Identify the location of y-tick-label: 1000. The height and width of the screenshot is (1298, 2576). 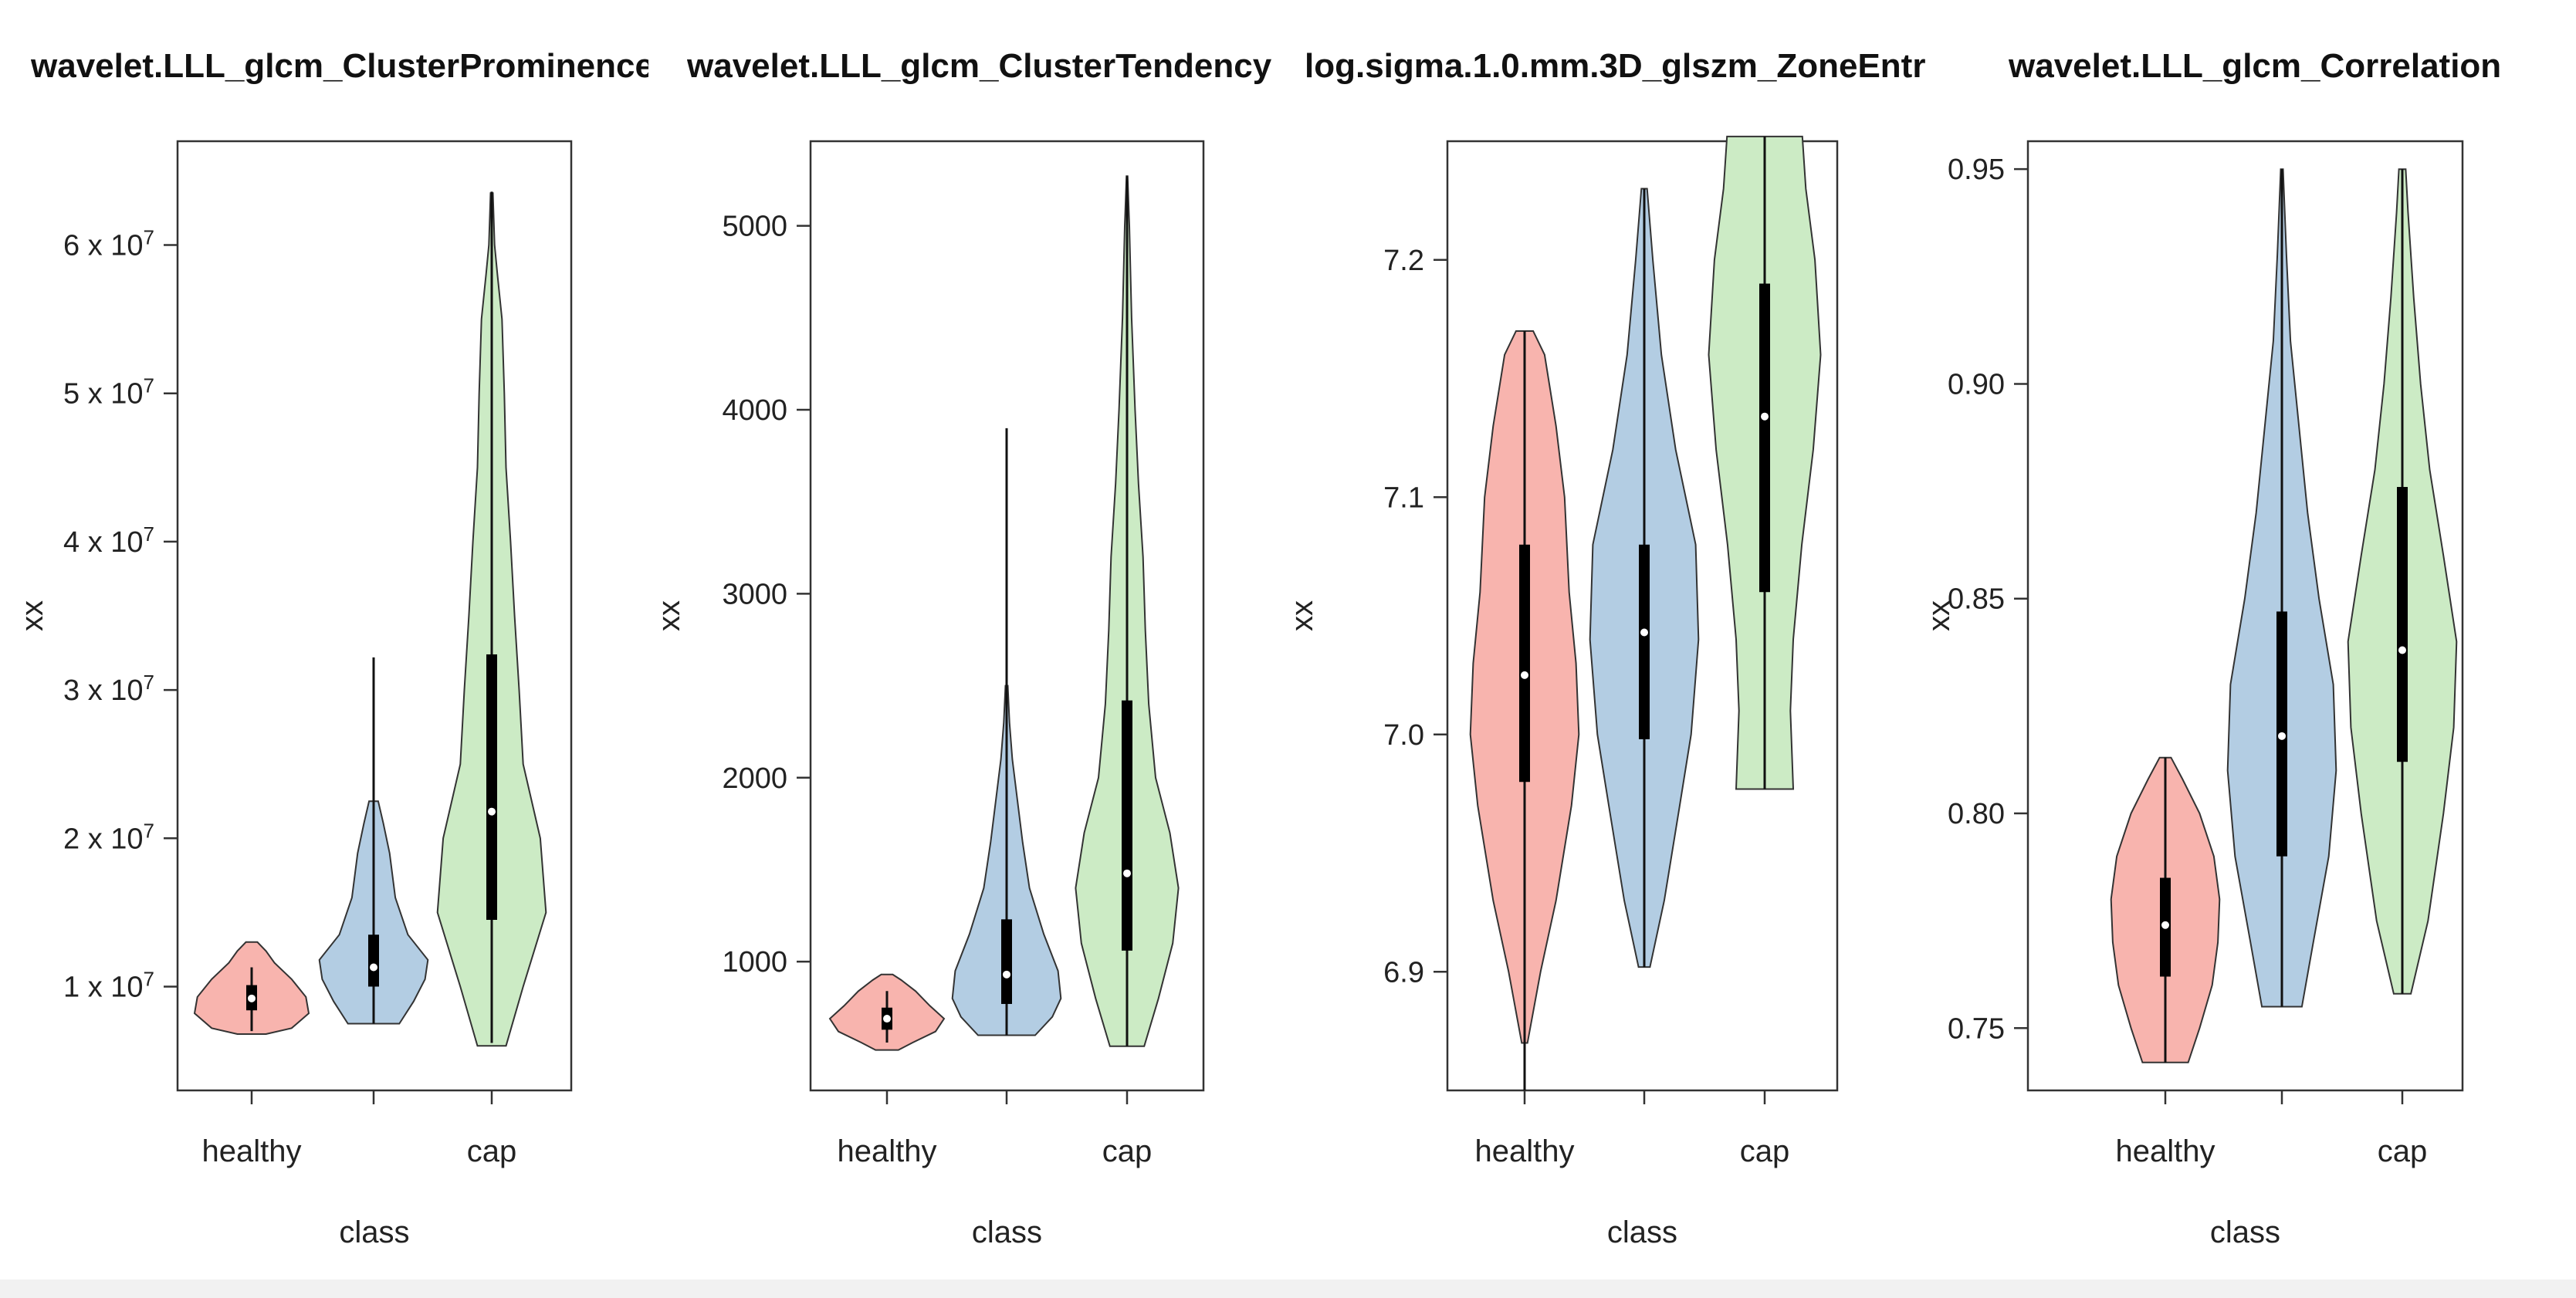
(755, 962).